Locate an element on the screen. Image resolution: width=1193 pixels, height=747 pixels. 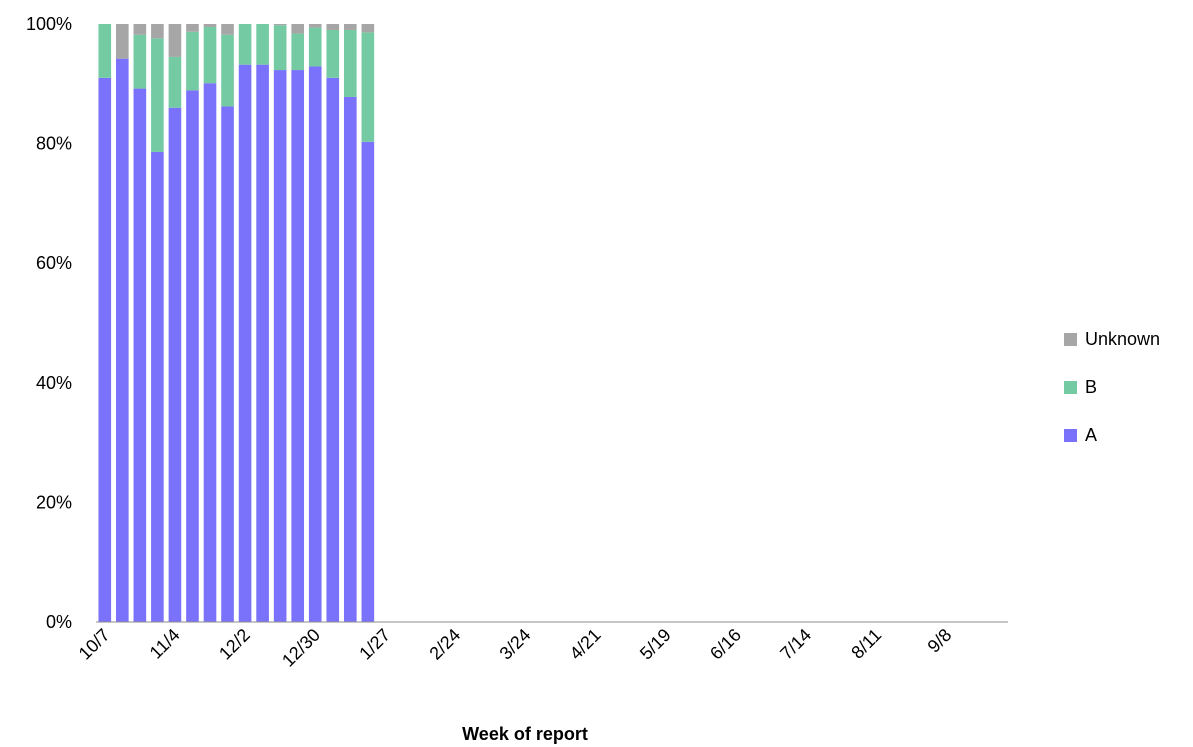
x-tick-label: 10/7 is located at coordinates (94, 644).